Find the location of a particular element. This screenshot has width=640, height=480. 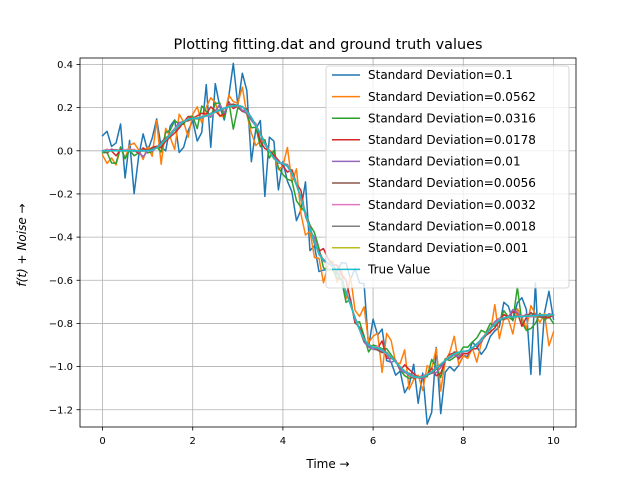

legend-label: True Value is located at coordinates (398, 270).